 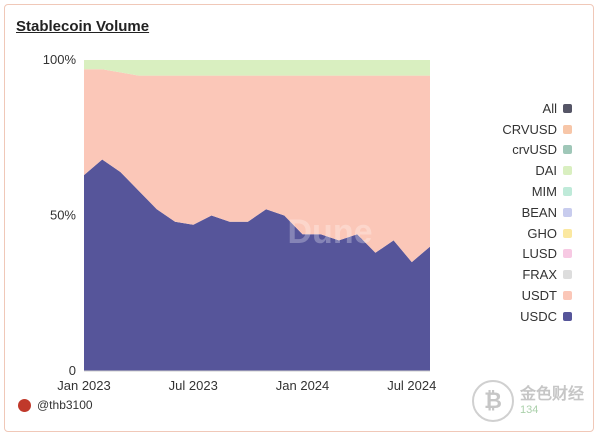 I want to click on legend-label: GHO, so click(x=542, y=233).